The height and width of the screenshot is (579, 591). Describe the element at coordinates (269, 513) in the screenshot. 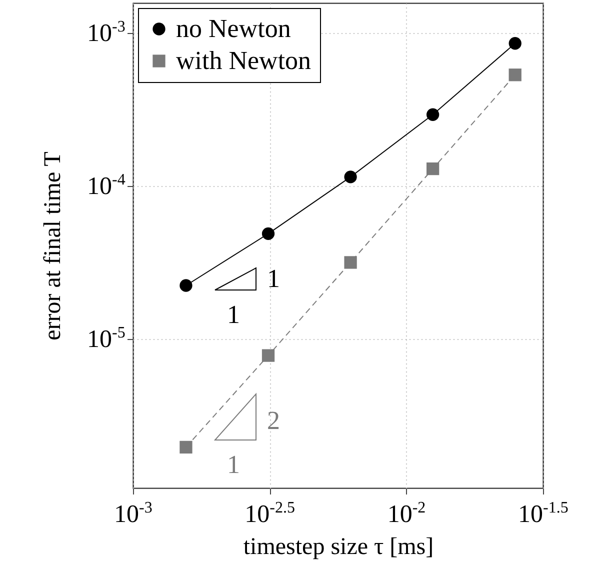

I see `x-tick-label: 10$^{-2.5}$` at that location.